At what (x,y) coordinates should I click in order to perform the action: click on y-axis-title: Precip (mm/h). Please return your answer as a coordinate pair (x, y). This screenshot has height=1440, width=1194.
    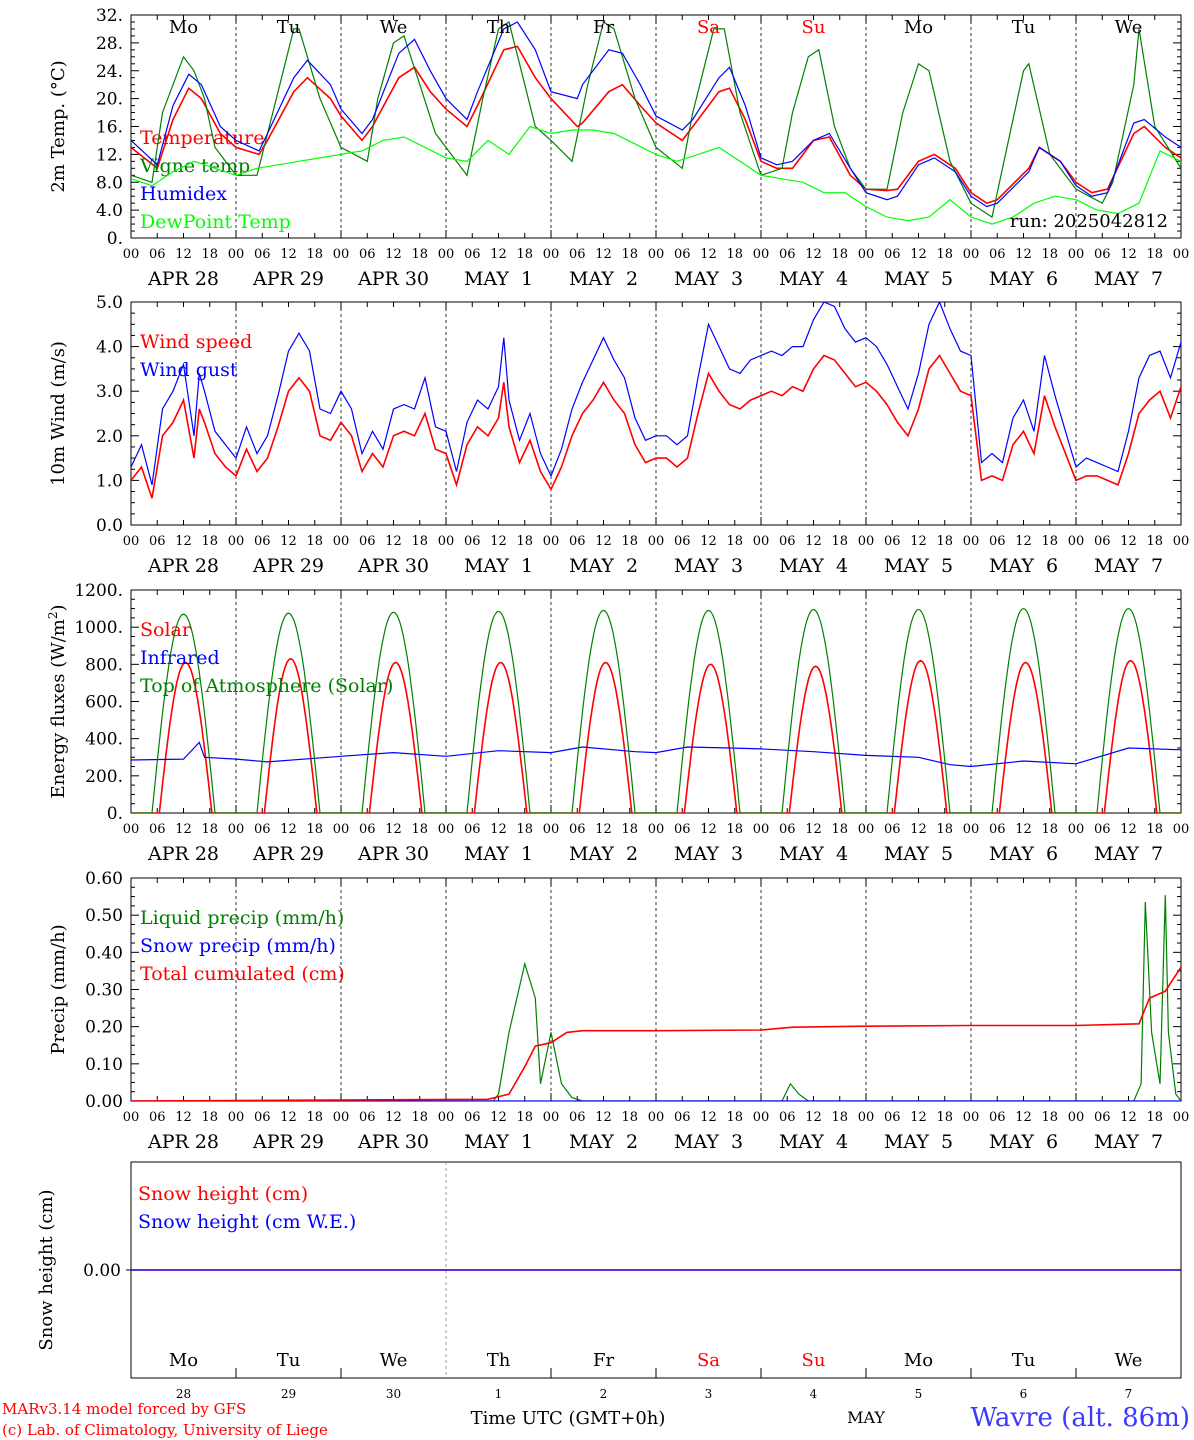
    Looking at the image, I should click on (58, 989).